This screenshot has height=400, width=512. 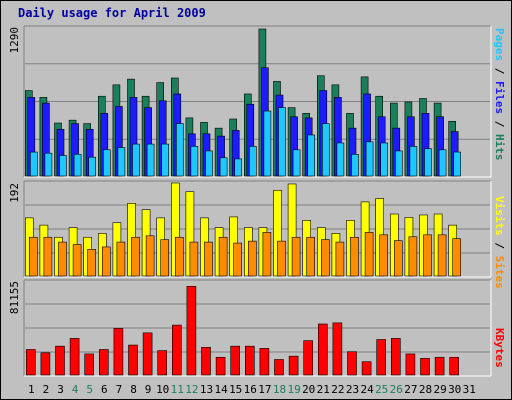 What do you see at coordinates (14, 193) in the screenshot?
I see `y-max-label-visits: 192` at bounding box center [14, 193].